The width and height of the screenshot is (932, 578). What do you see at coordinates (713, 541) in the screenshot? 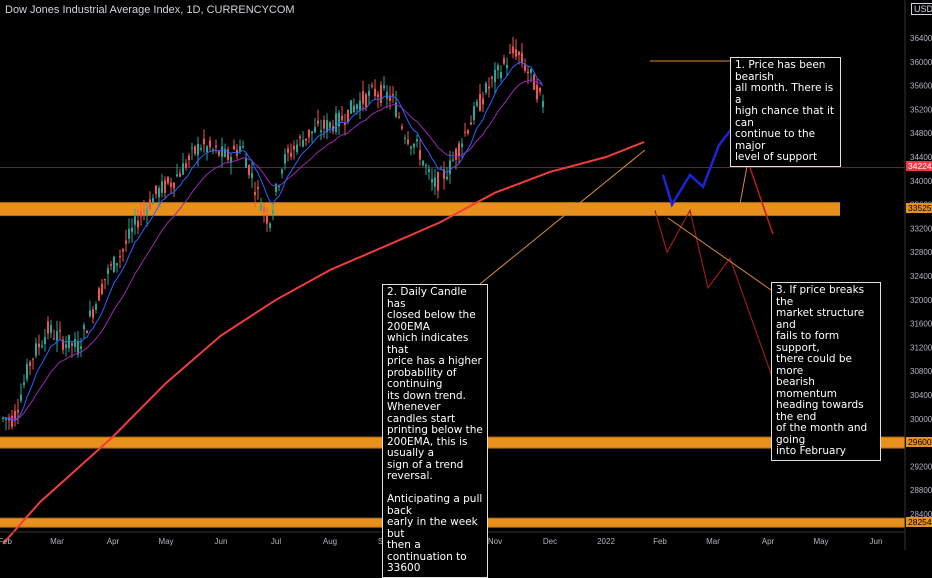
I see `x-tick-label: Mar` at bounding box center [713, 541].